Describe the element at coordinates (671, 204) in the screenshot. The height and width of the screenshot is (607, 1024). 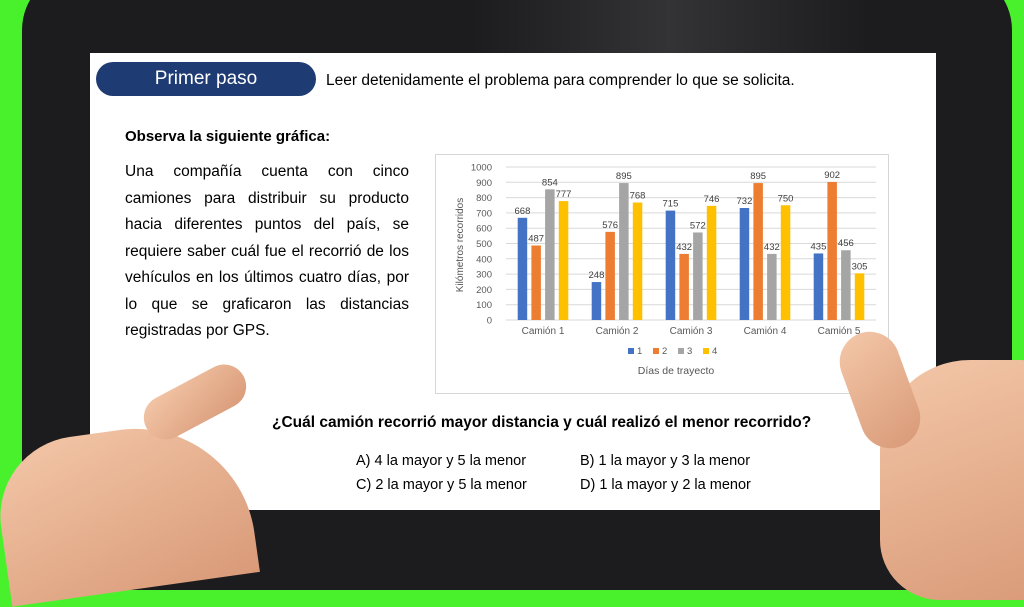
I see `data-label: 715` at that location.